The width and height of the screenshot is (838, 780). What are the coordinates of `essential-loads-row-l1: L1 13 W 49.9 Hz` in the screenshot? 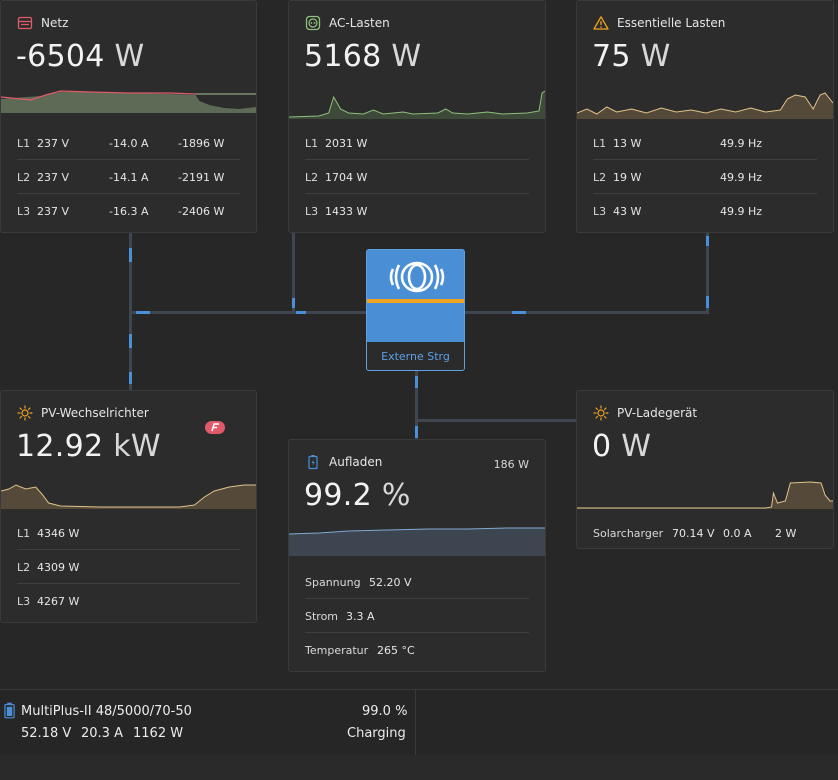 It's located at (705, 143).